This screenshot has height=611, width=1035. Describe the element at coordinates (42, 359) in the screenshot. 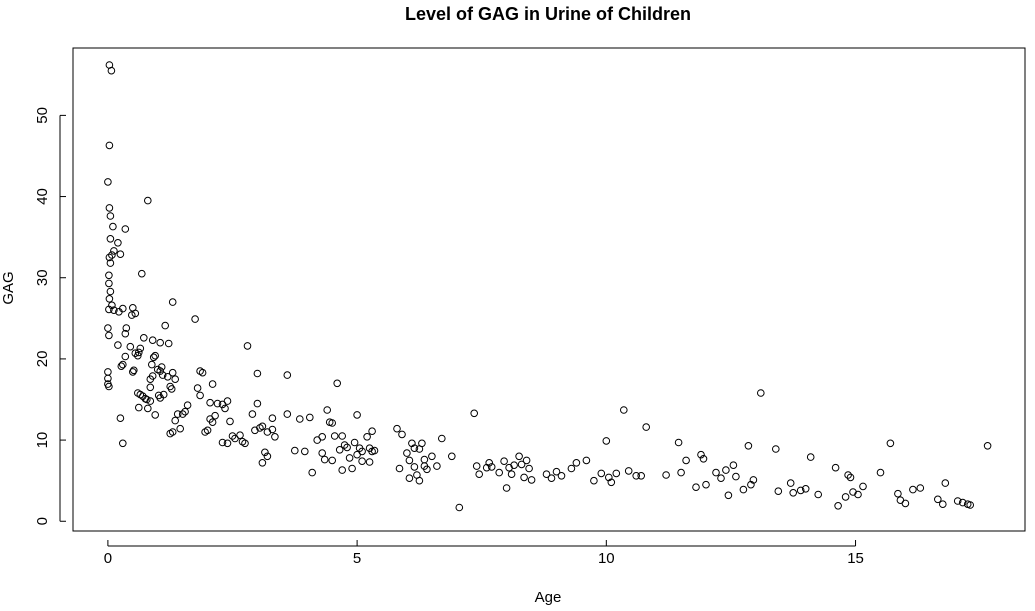

I see `y-tick-label: 20` at that location.